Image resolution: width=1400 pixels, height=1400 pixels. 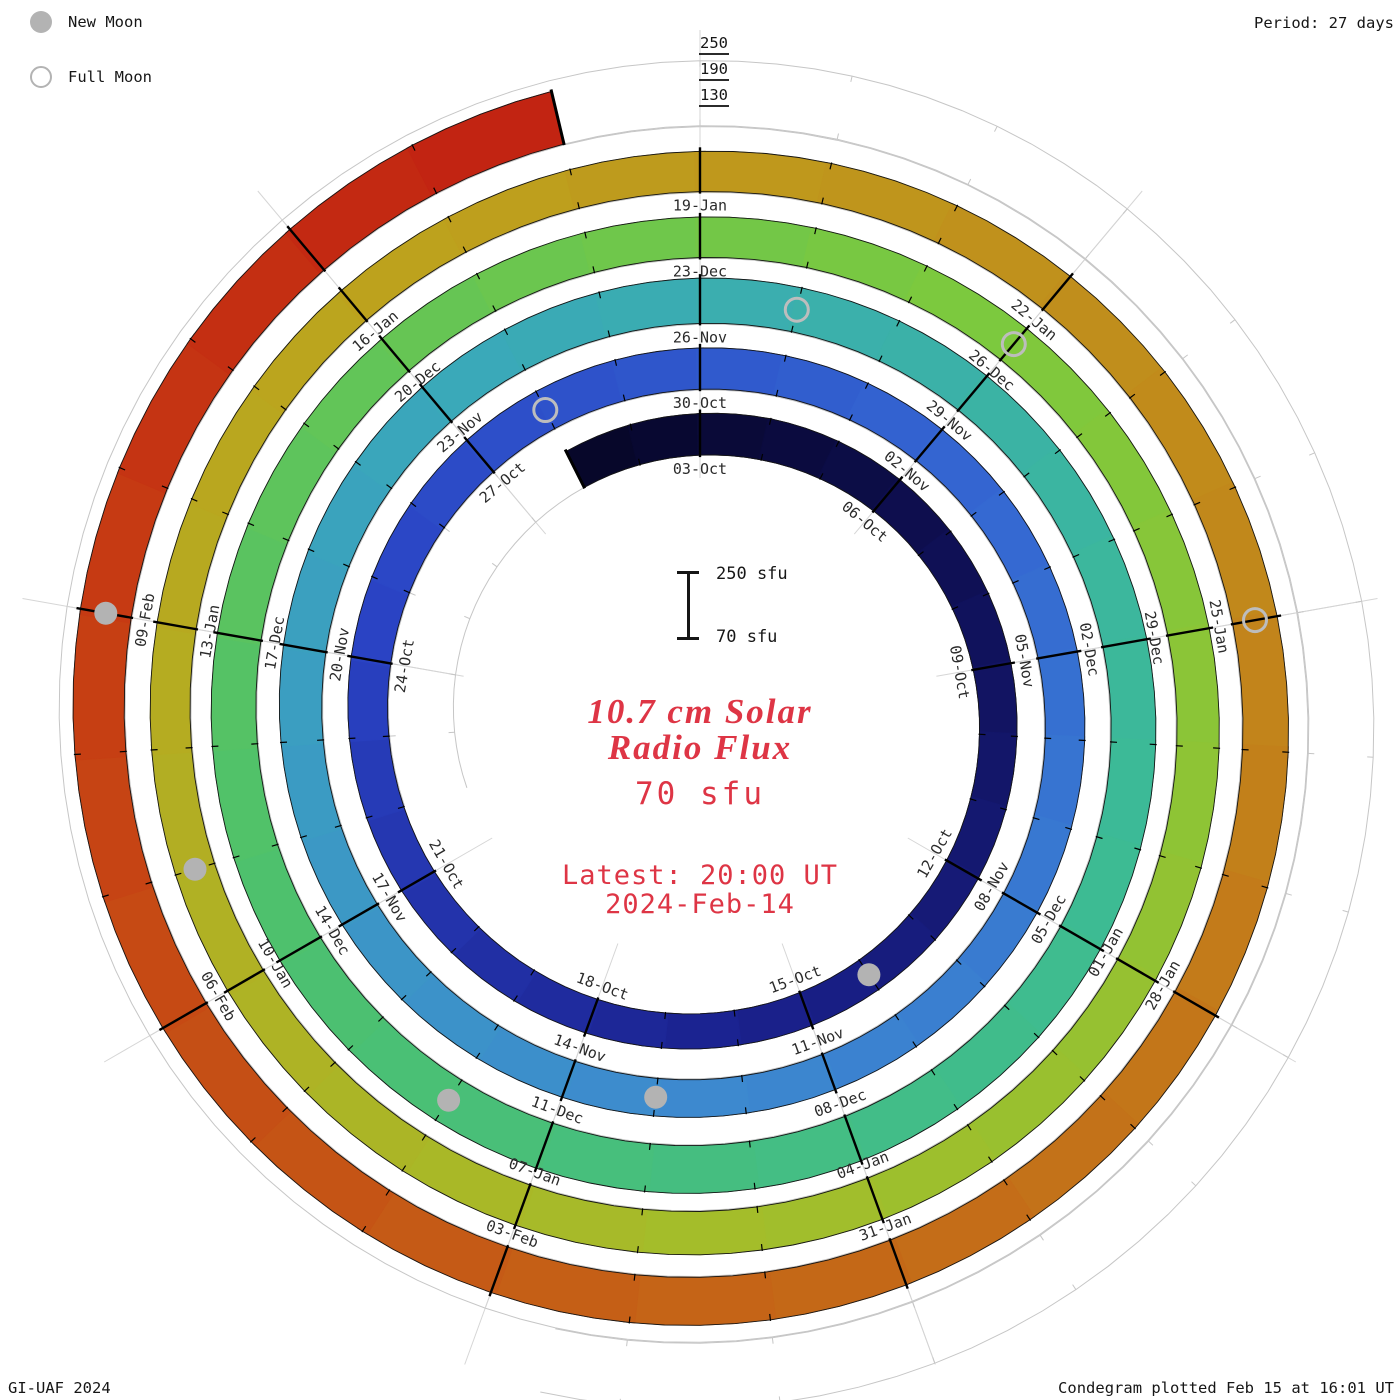 I want to click on scalebar-stem, so click(x=688, y=605).